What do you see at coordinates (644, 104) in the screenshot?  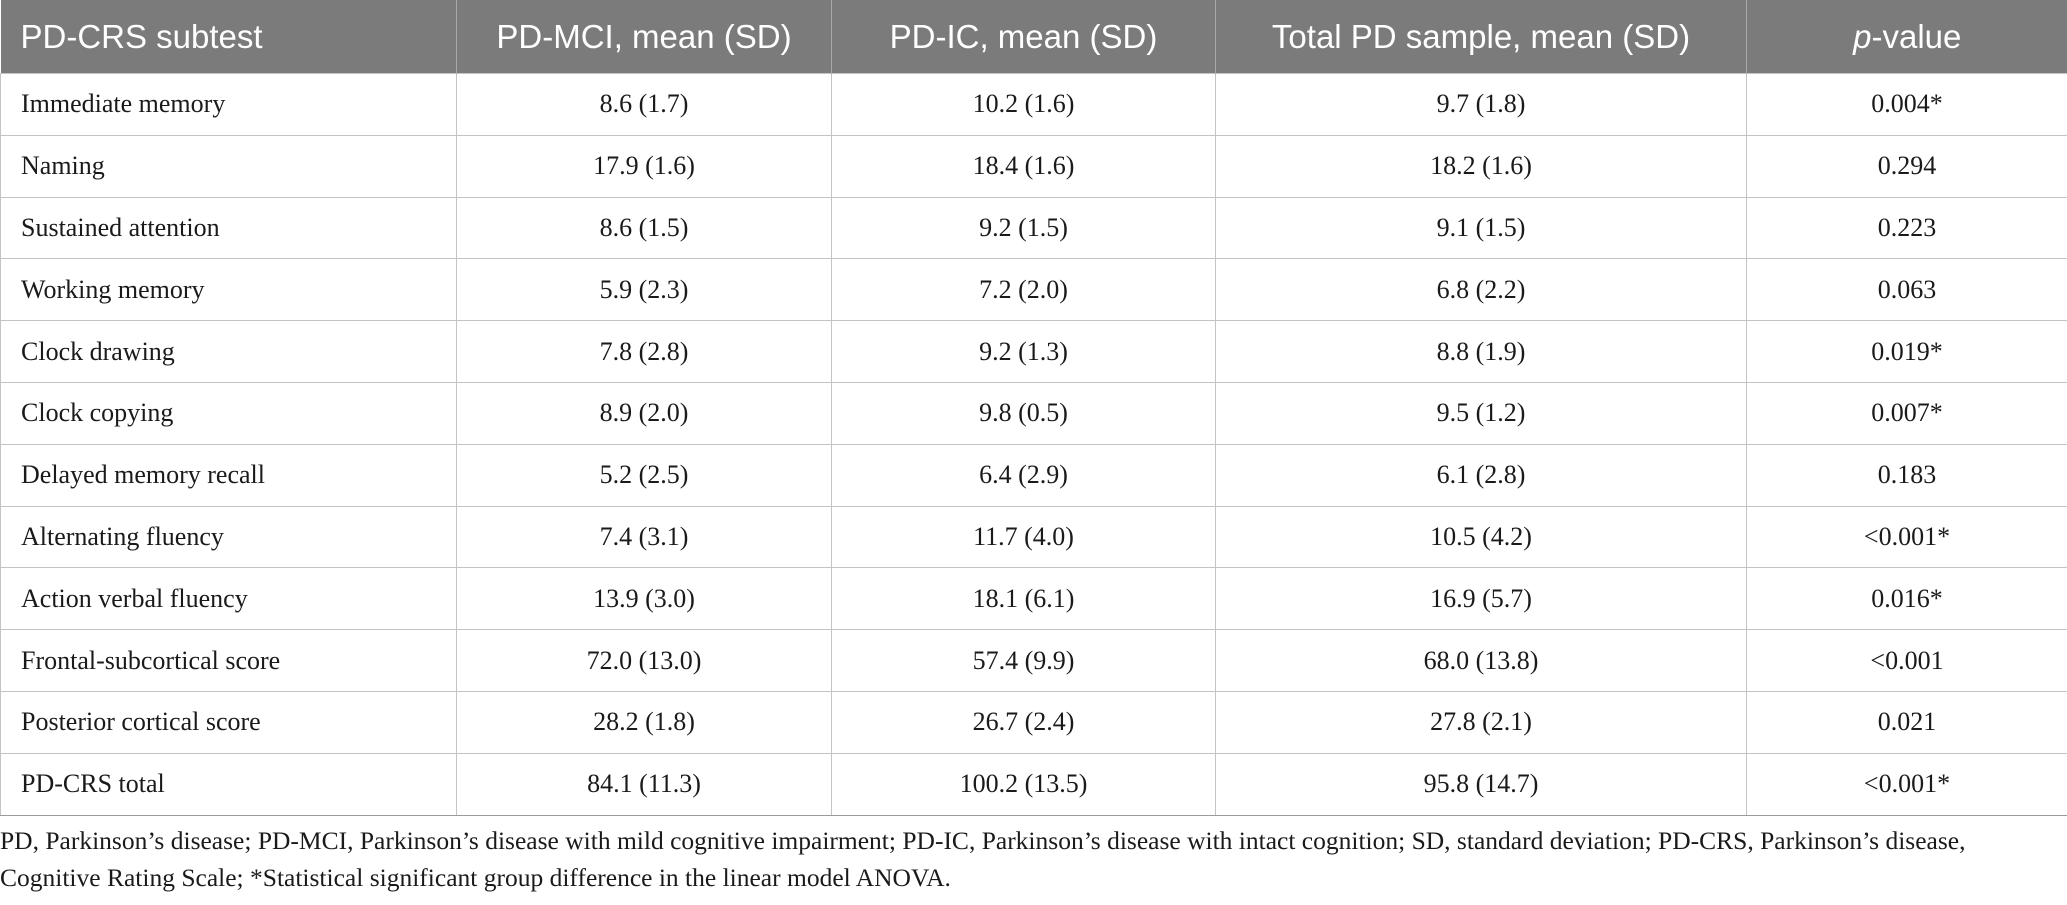 I see `pd-mci-cell: 8.6 (1.7)` at bounding box center [644, 104].